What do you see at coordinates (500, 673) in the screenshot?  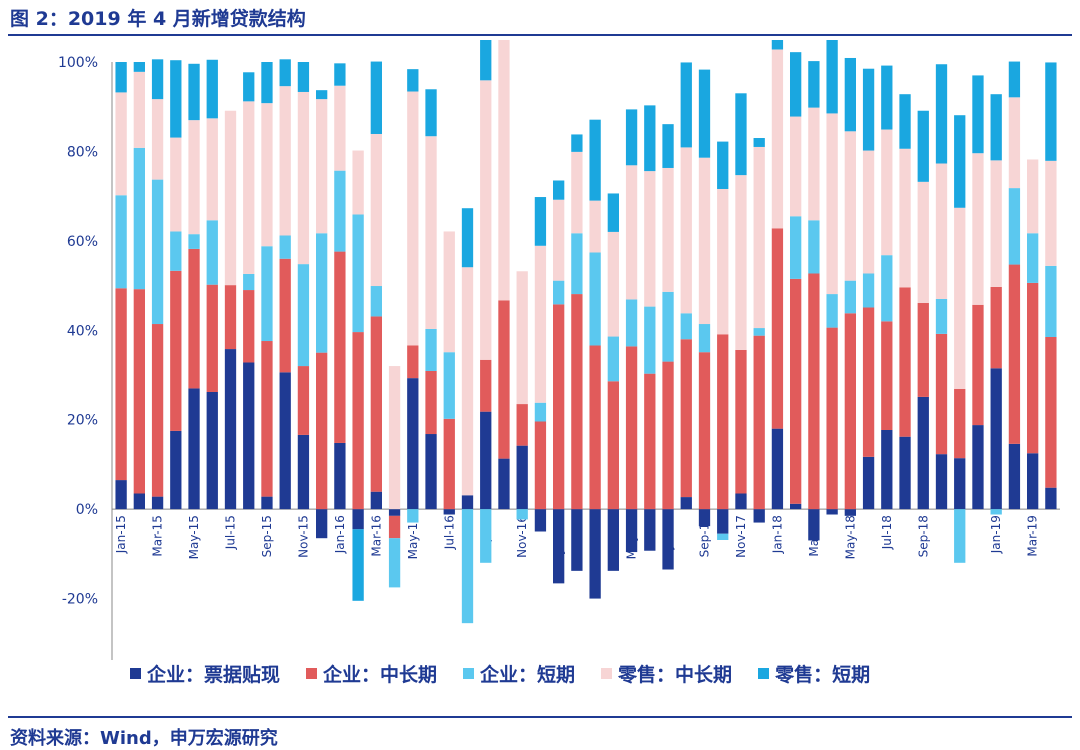 I see `chart-legend: 企业：票据贴现 企业：中长期 企业：短期 零售：中长期 零售：短期` at bounding box center [500, 673].